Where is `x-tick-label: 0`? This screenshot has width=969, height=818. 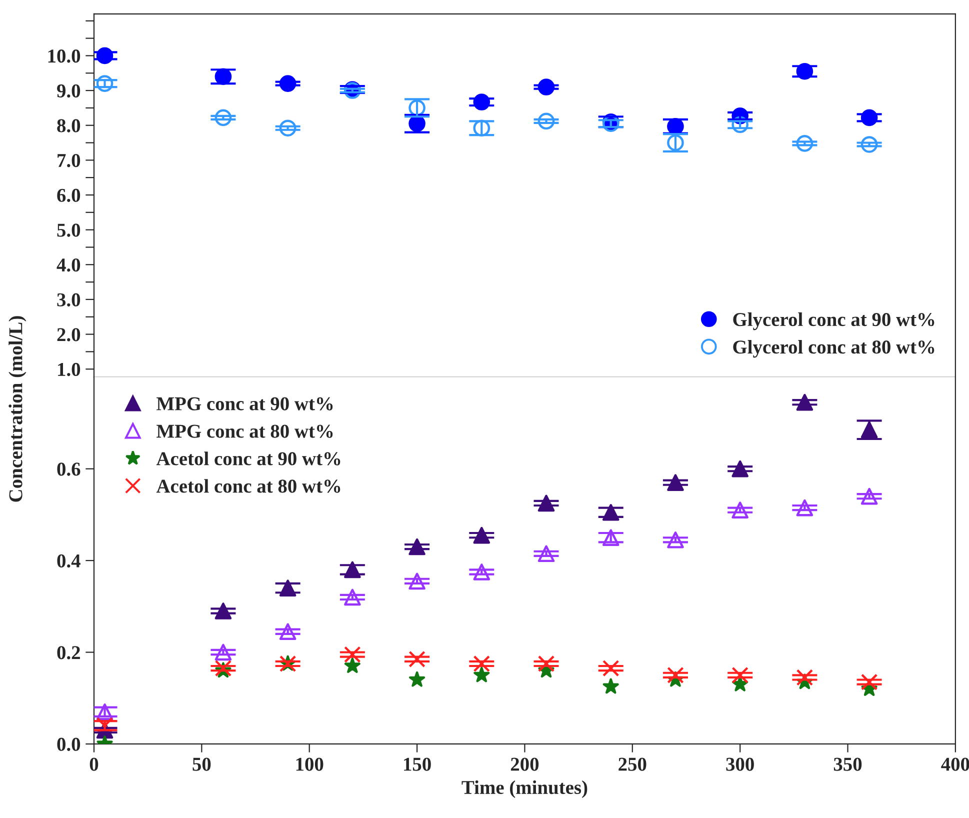
x-tick-label: 0 is located at coordinates (94, 764).